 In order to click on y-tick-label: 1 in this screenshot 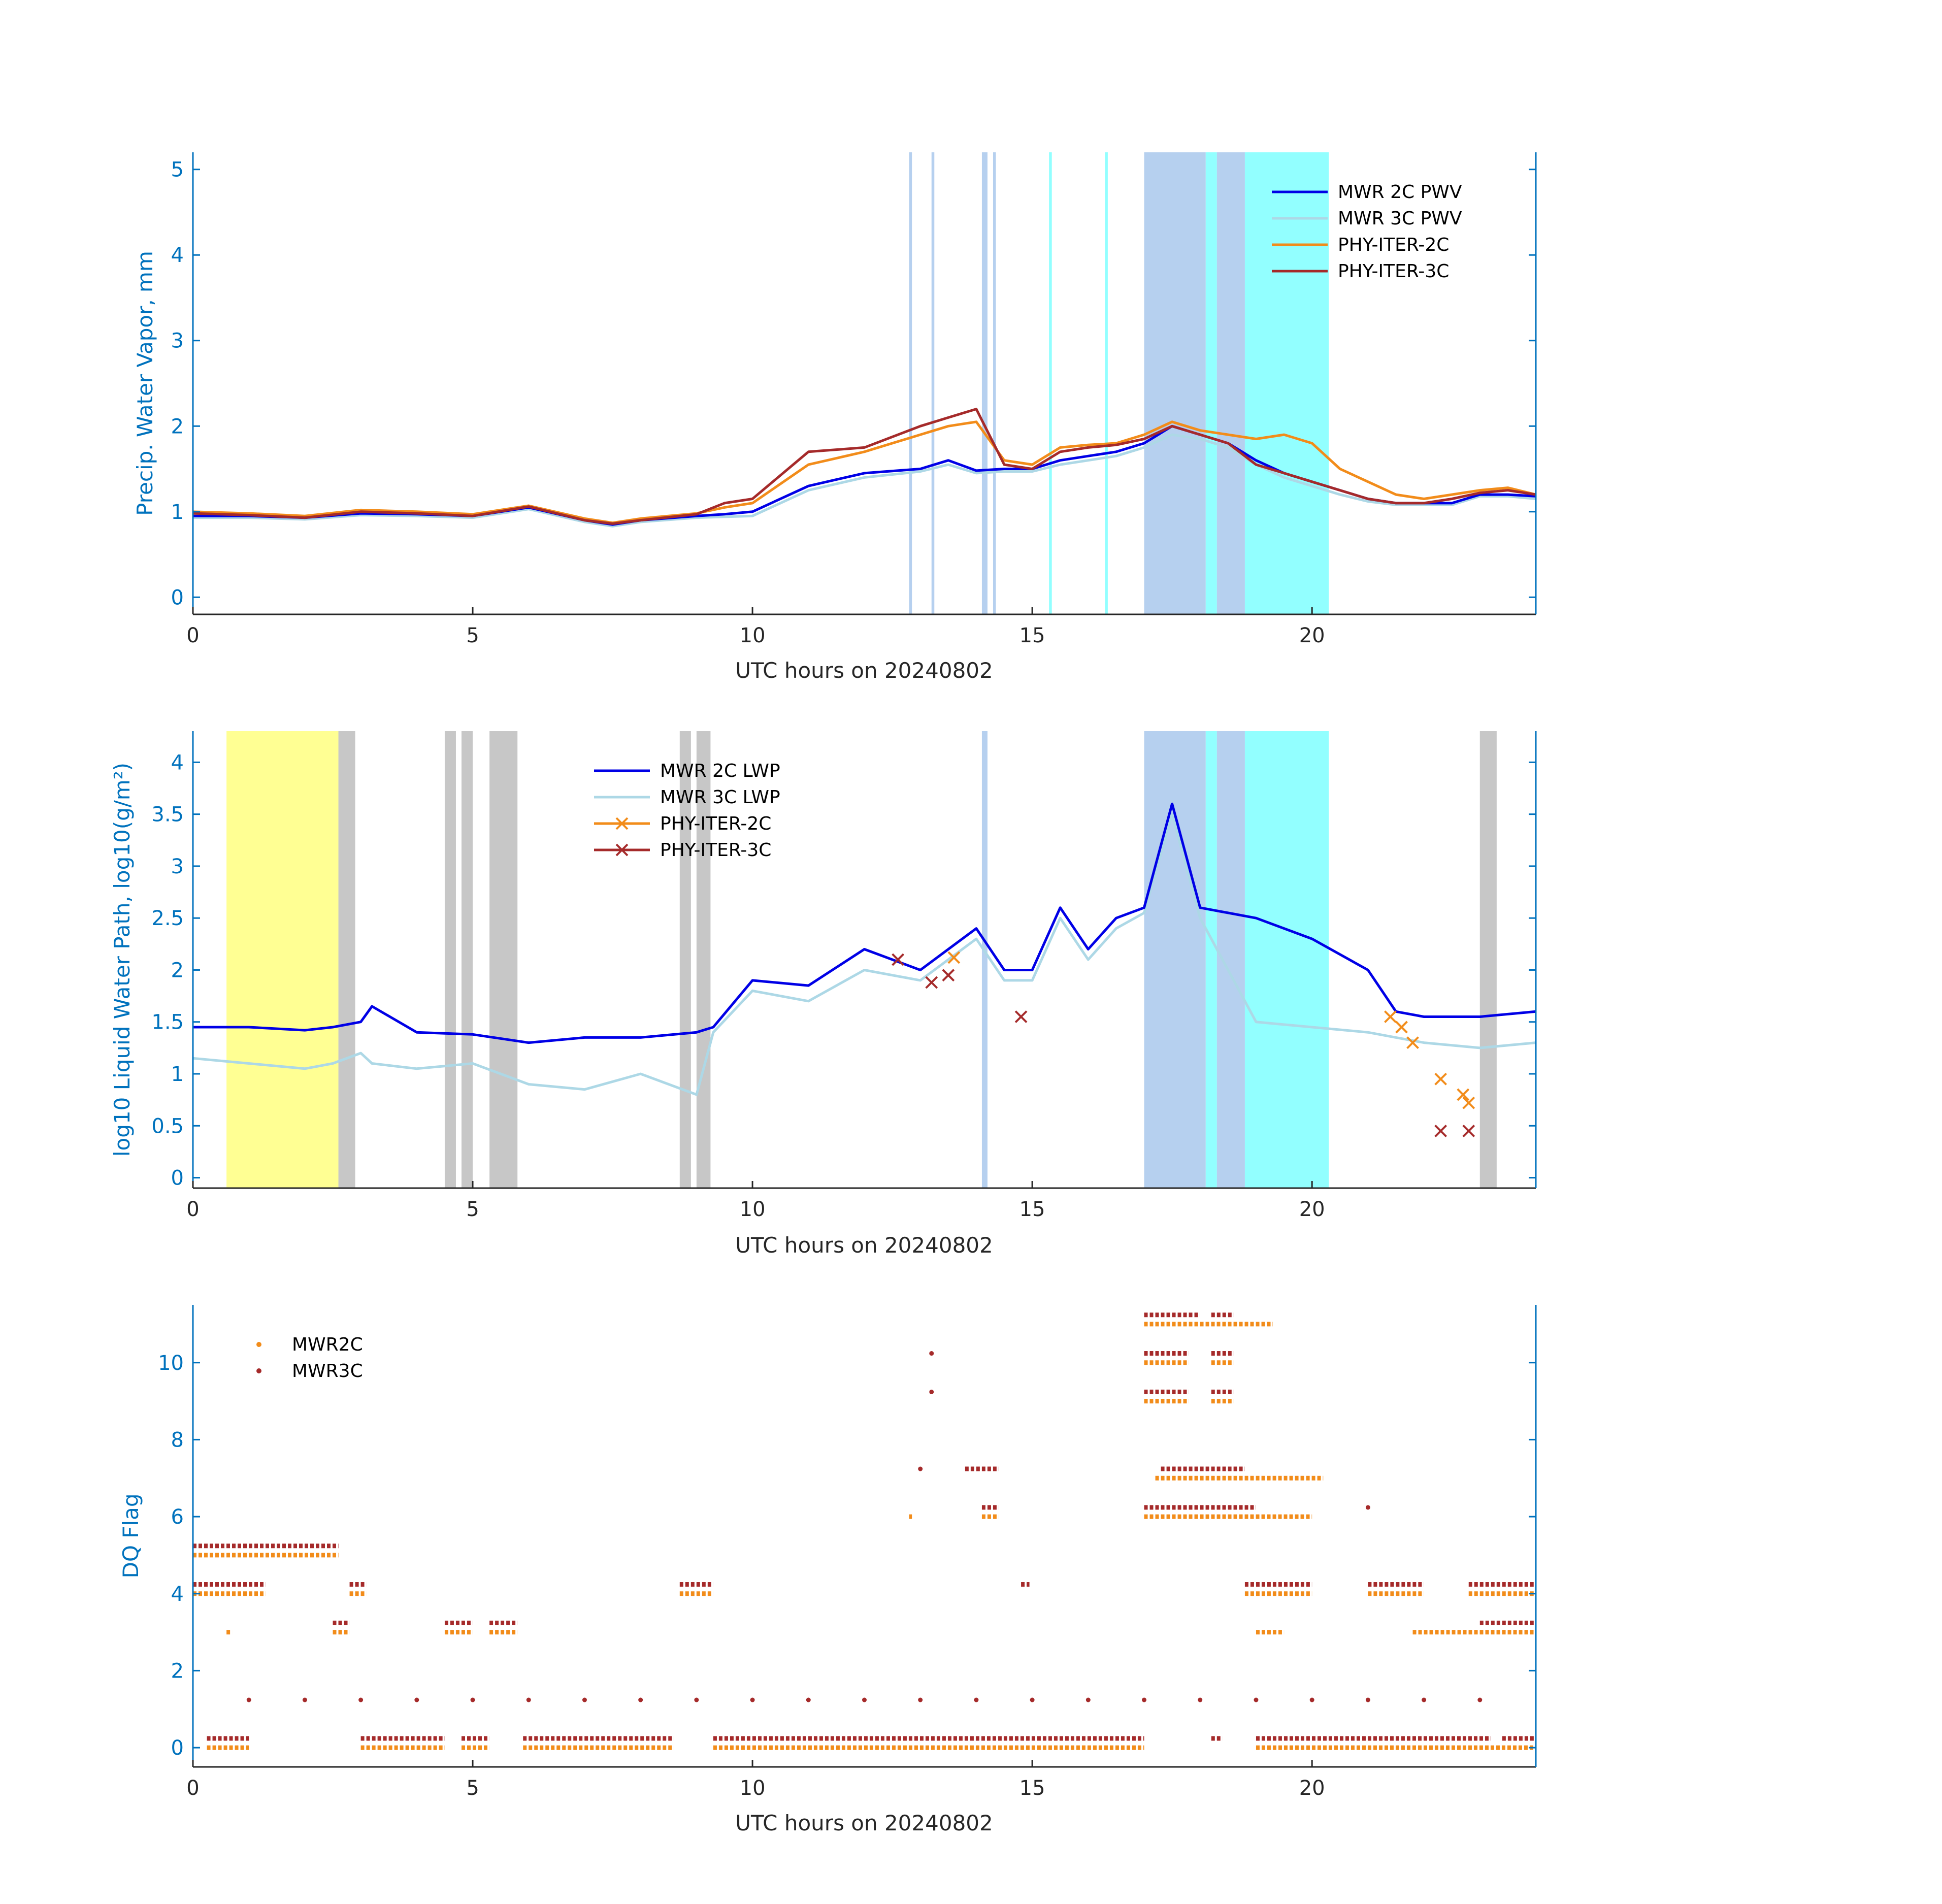, I will do `click(177, 1075)`.